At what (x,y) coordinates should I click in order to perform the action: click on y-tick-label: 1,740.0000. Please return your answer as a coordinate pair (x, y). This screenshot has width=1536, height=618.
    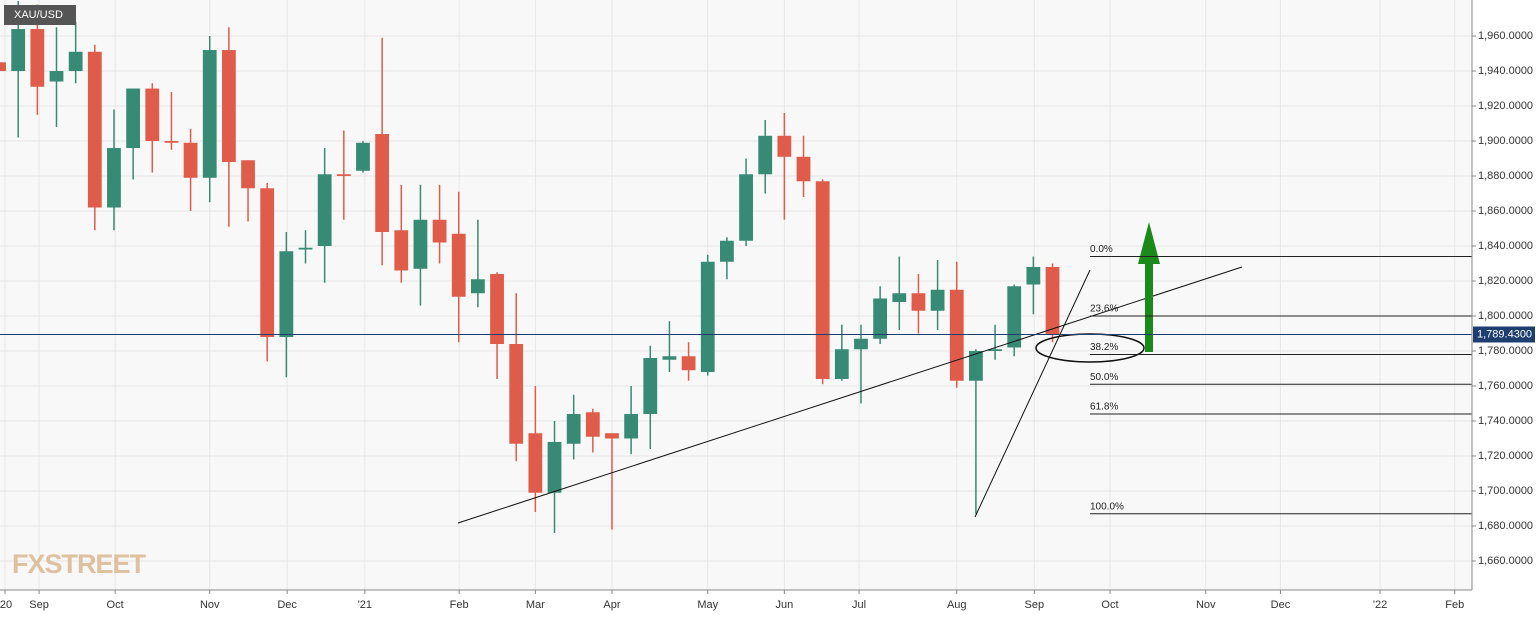
    Looking at the image, I should click on (1505, 421).